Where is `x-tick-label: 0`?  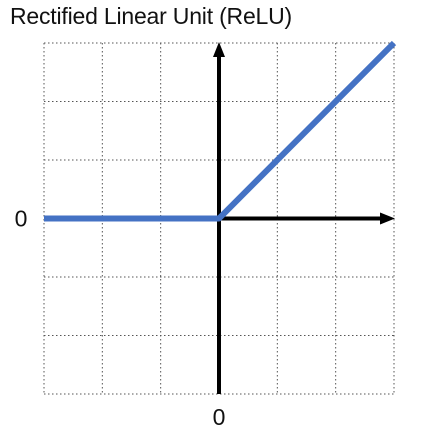 x-tick-label: 0 is located at coordinates (219, 417).